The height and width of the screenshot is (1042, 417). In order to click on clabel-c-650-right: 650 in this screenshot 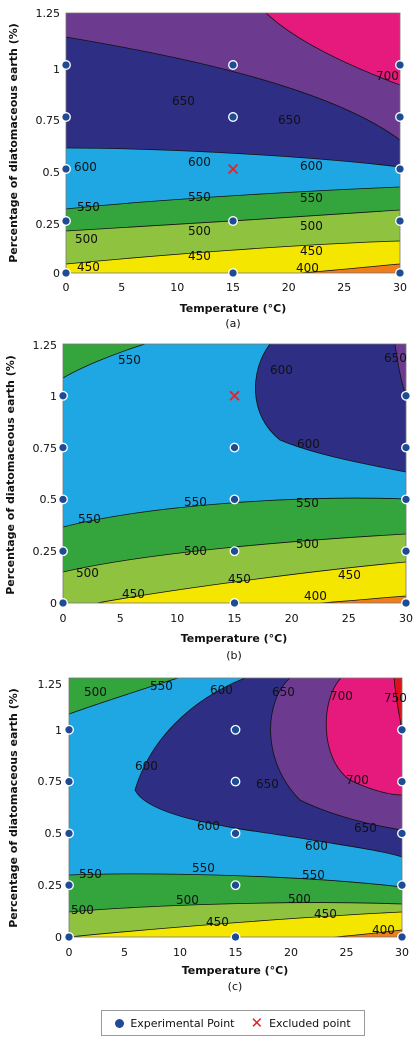, I will do `click(365, 828)`.